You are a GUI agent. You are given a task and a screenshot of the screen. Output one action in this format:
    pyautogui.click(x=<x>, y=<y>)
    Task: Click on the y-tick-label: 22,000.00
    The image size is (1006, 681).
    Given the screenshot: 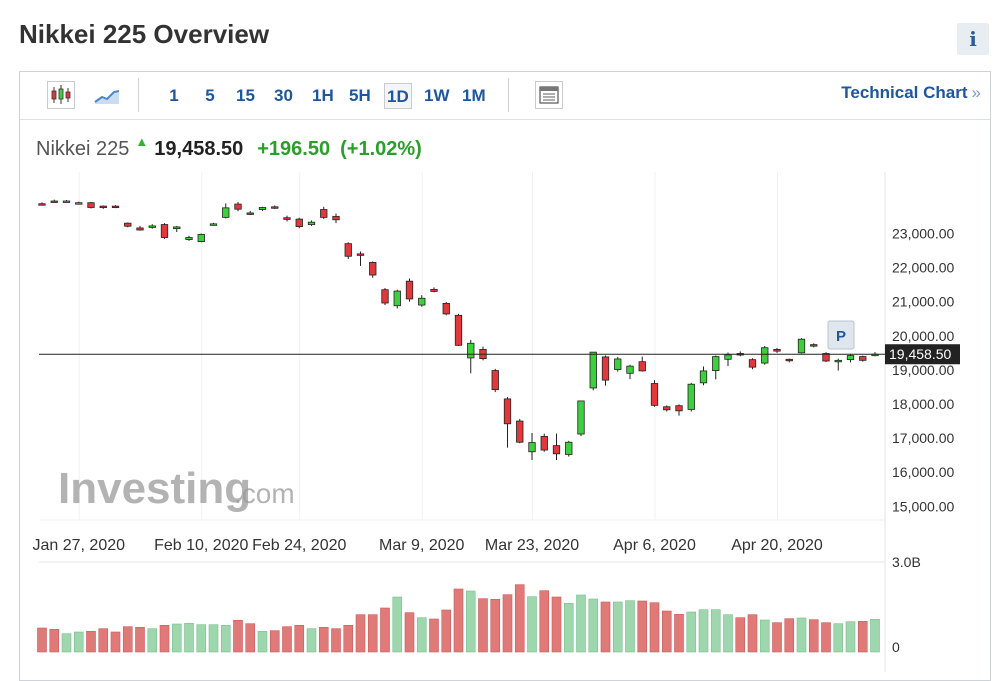 What is the action you would take?
    pyautogui.click(x=923, y=268)
    